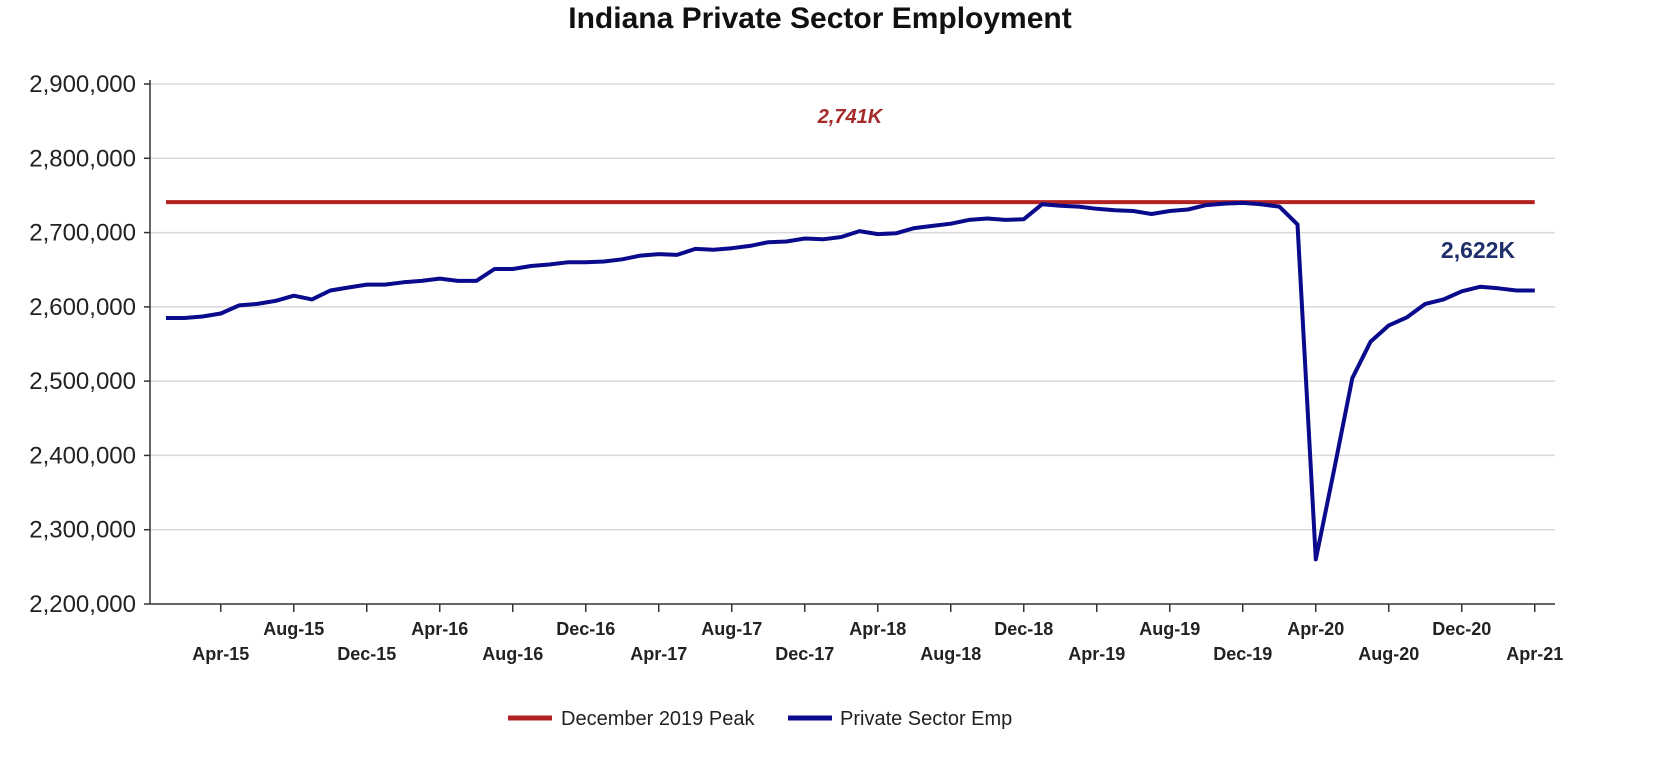 This screenshot has width=1655, height=772. Describe the element at coordinates (820, 18) in the screenshot. I see `chart-title: Indiana Private Sector Employment` at that location.